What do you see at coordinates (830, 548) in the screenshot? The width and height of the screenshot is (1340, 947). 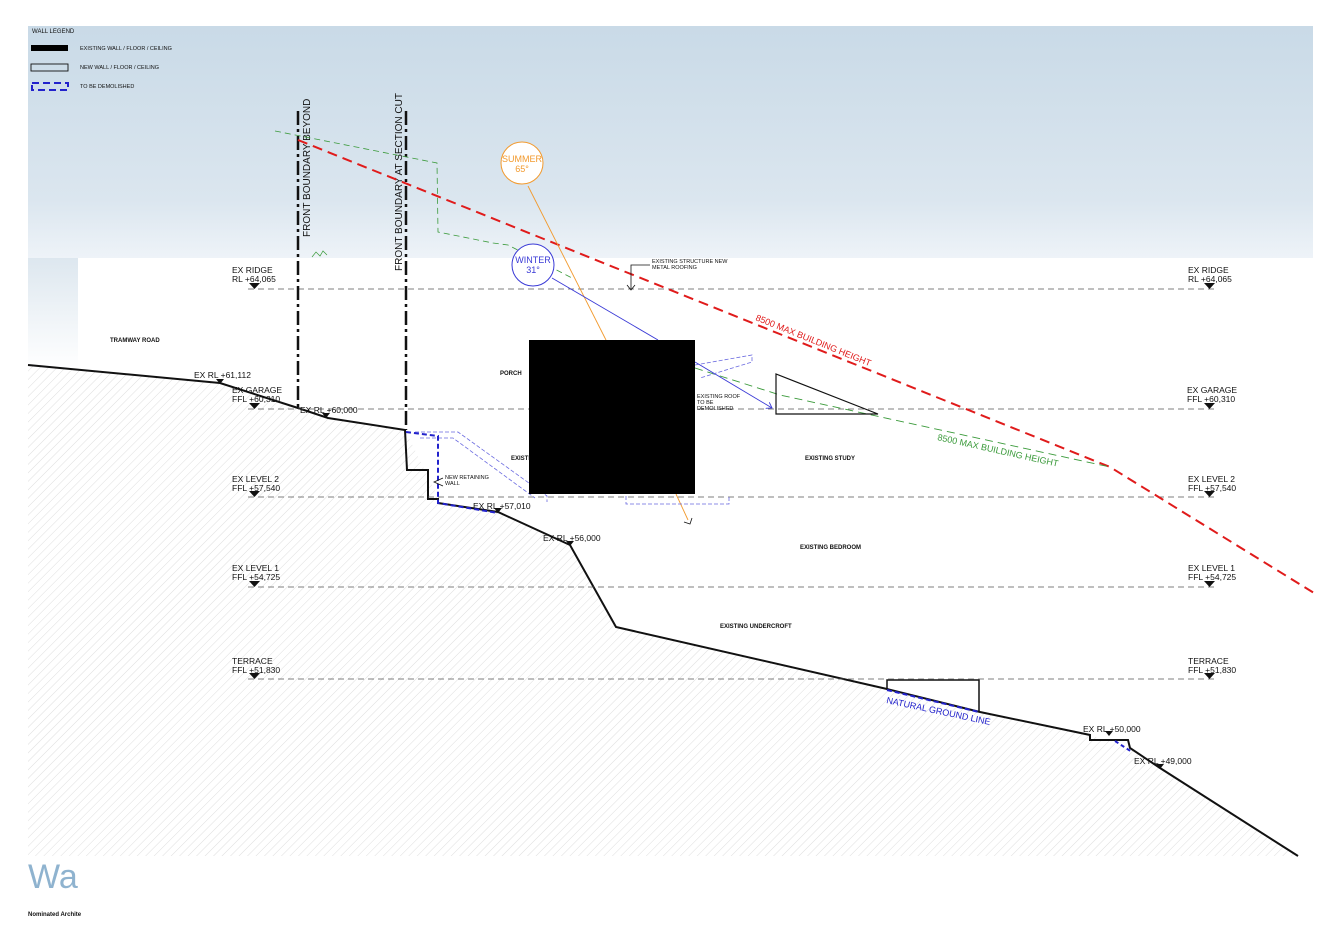 I see `existing-bedroom-label: EXISTING BEDROOM` at bounding box center [830, 548].